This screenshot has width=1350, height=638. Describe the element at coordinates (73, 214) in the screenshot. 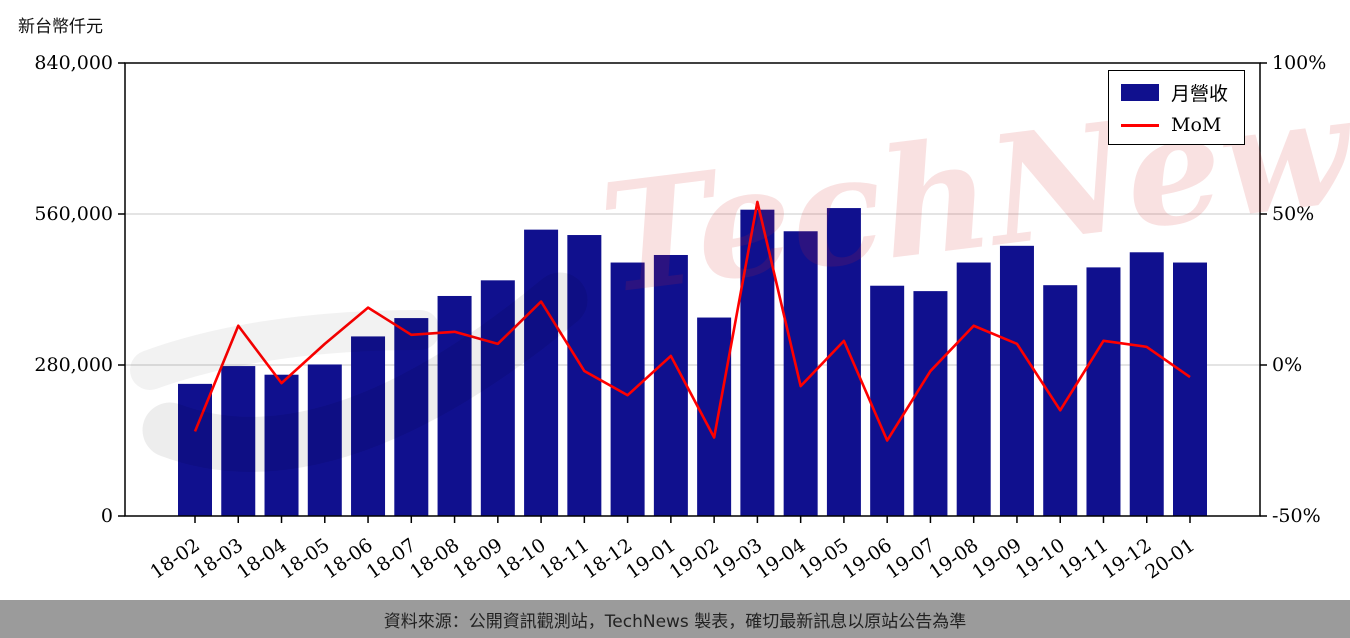

I see `svg-text: 560,000` at that location.